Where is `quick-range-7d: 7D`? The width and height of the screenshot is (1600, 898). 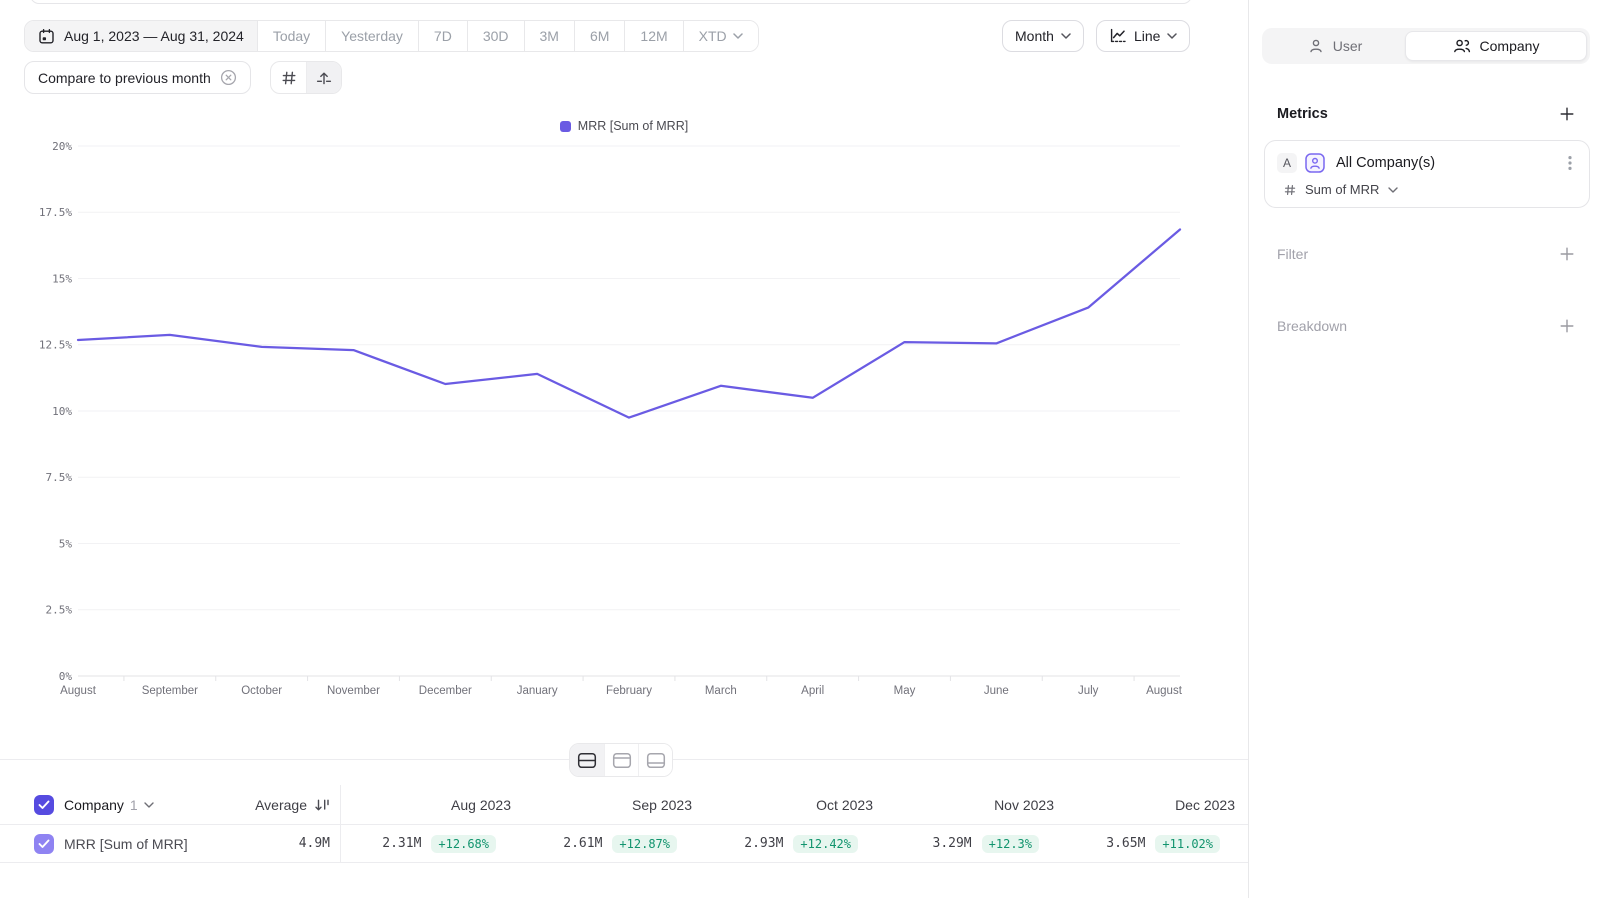
quick-range-7d: 7D is located at coordinates (442, 36).